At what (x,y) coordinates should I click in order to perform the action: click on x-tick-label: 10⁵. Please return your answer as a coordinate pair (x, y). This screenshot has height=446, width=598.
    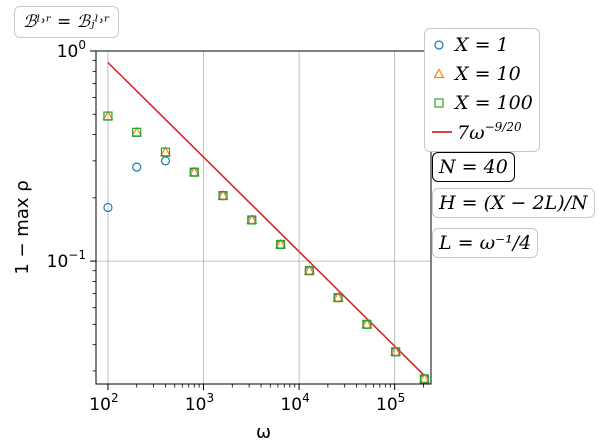
    Looking at the image, I should click on (390, 403).